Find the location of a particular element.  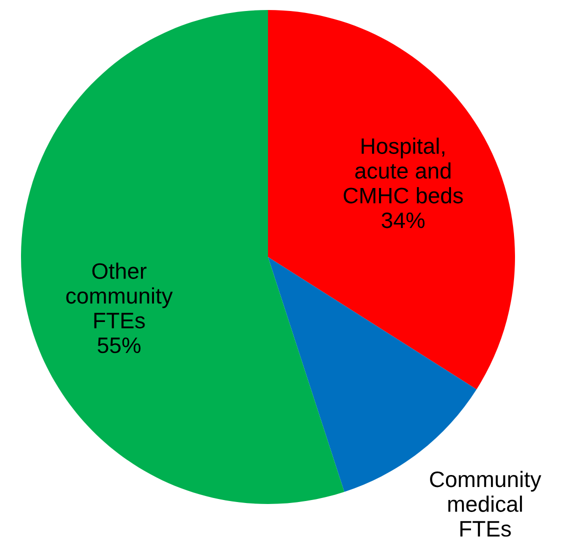

slice-label: Other community FTEs is located at coordinates (119, 295).